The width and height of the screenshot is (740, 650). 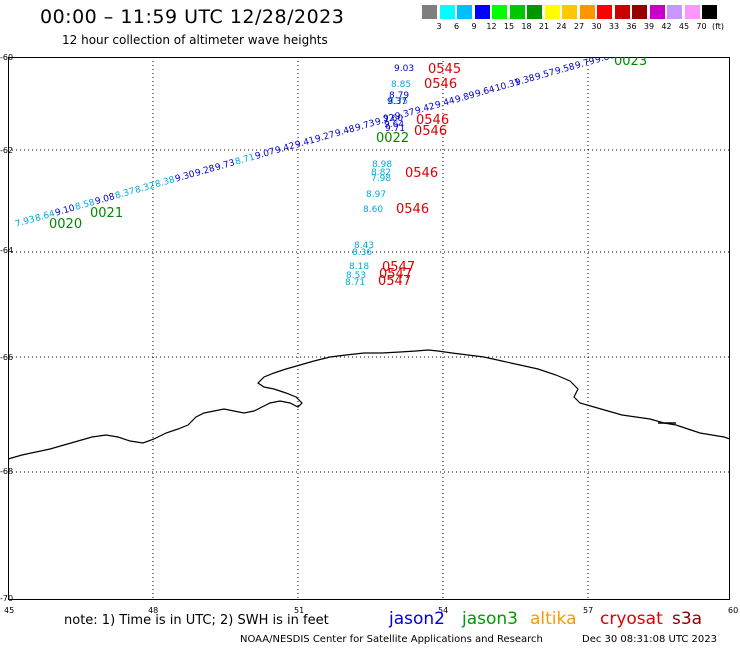 What do you see at coordinates (185, 176) in the screenshot?
I see `swh-value-label: 9.30` at bounding box center [185, 176].